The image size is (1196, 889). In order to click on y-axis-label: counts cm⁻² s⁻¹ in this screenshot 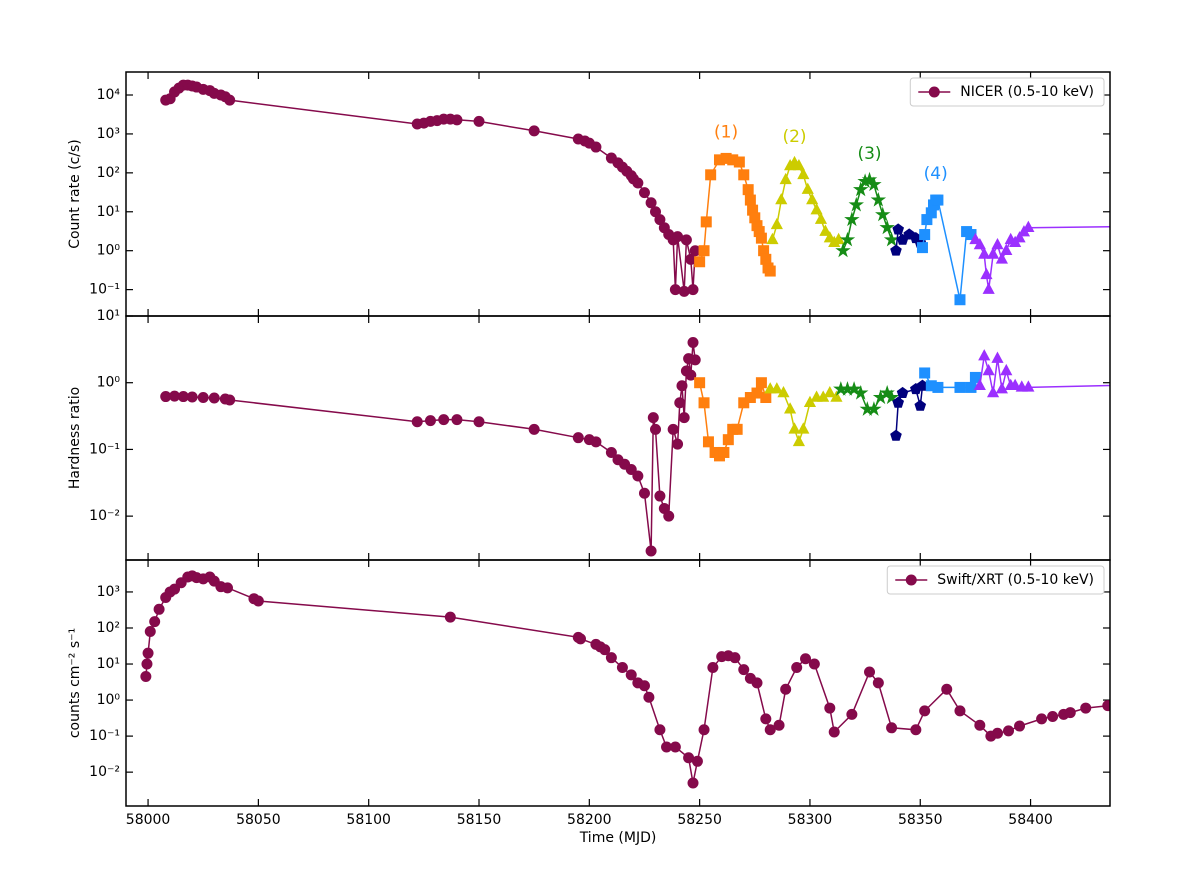, I will do `click(75, 683)`.